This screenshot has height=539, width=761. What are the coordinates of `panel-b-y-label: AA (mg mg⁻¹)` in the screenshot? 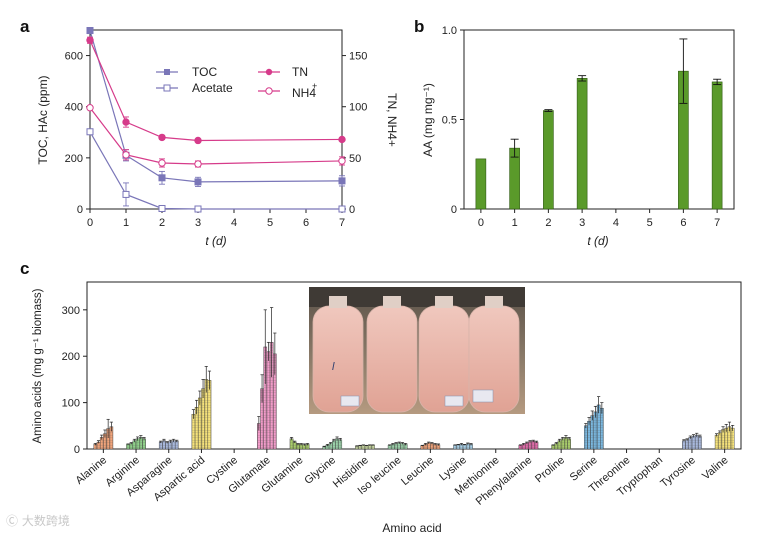 It's located at (428, 120).